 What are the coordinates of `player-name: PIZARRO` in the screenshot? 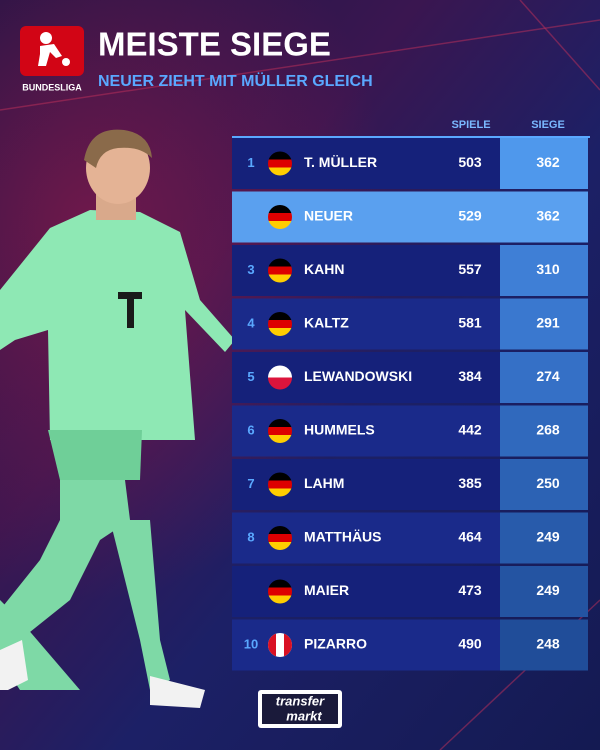 It's located at (335, 644).